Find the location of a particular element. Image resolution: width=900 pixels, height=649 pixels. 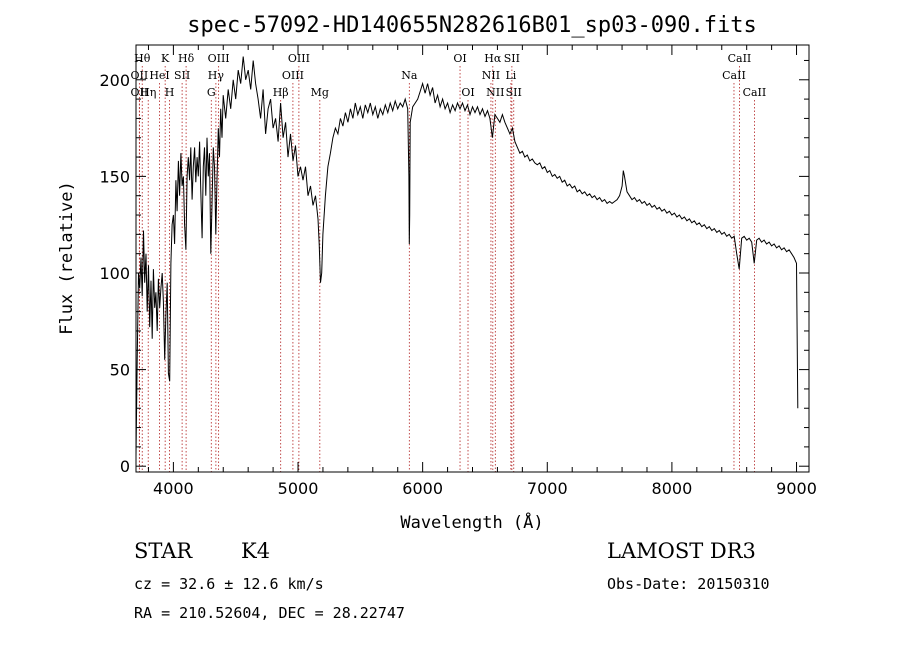

line-marker-label: Hβ is located at coordinates (281, 92).